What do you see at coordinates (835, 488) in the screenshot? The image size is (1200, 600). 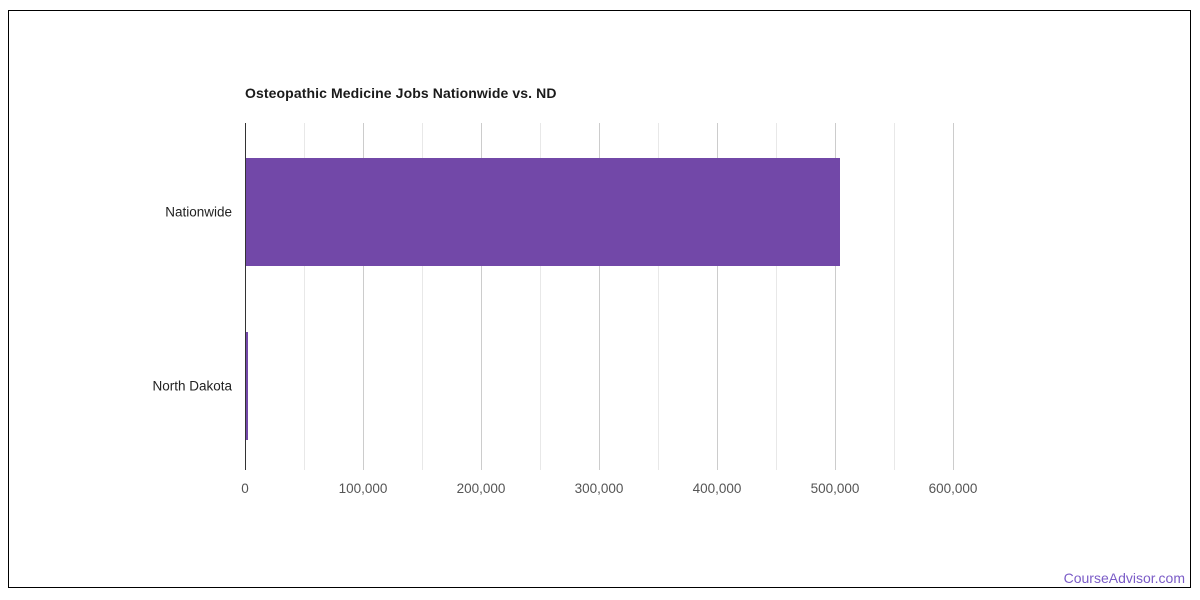 I see `x-tick-label: 500,000` at bounding box center [835, 488].